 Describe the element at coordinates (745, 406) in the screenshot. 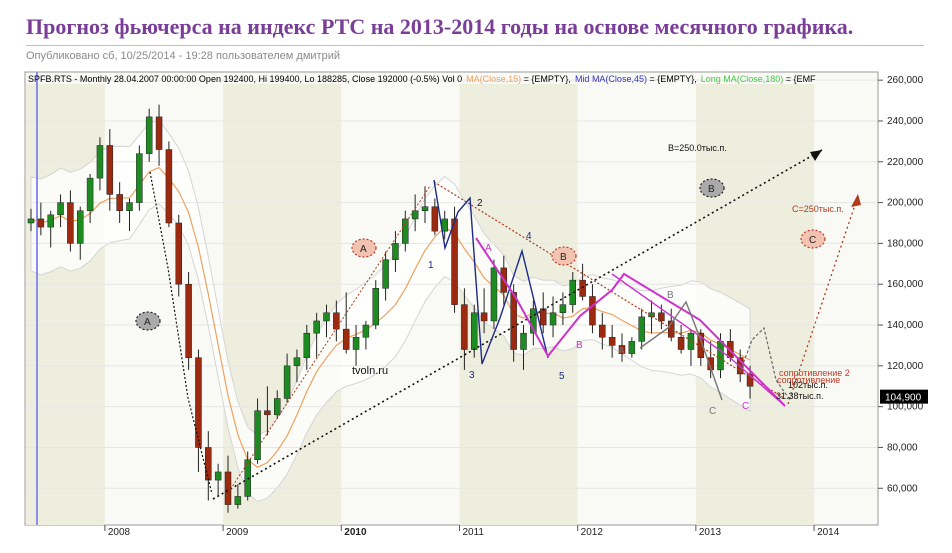

I see `wave-label-pc: C` at that location.